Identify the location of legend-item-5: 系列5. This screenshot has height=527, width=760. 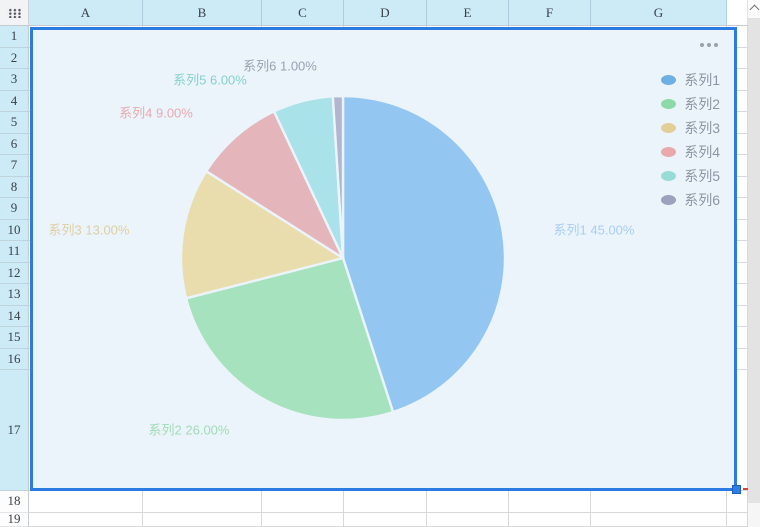
(690, 176).